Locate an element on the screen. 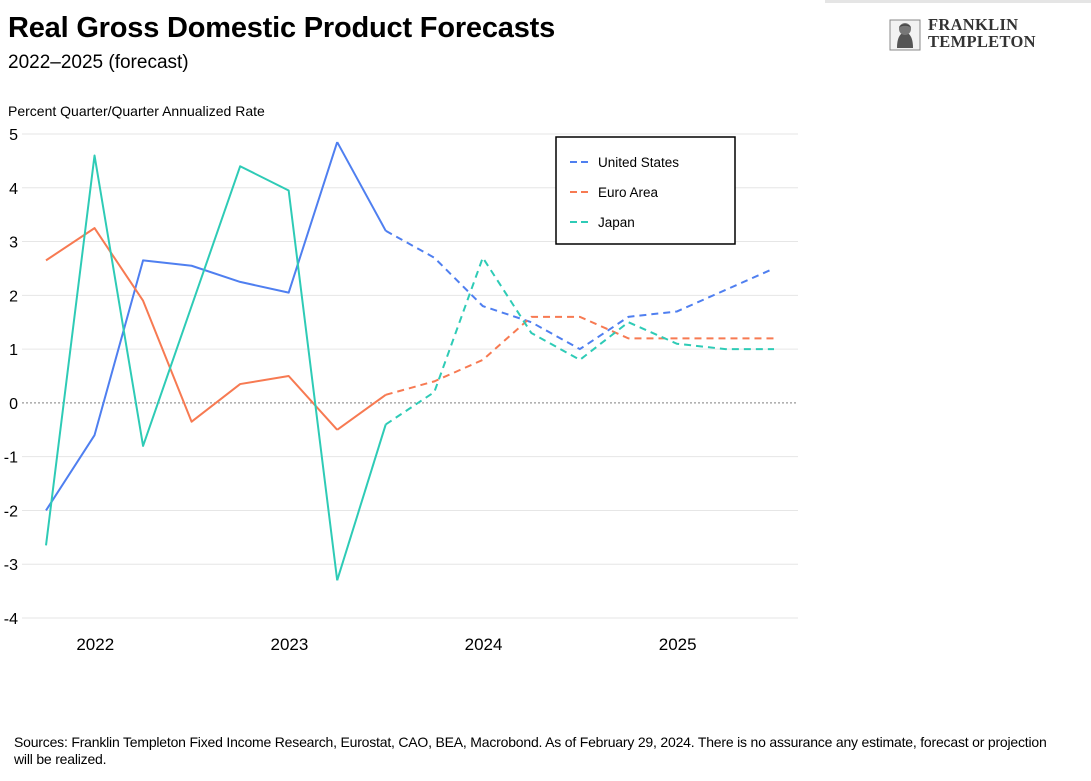 Image resolution: width=1091 pixels, height=781 pixels. legend: United States Euro Area Japan is located at coordinates (645, 190).